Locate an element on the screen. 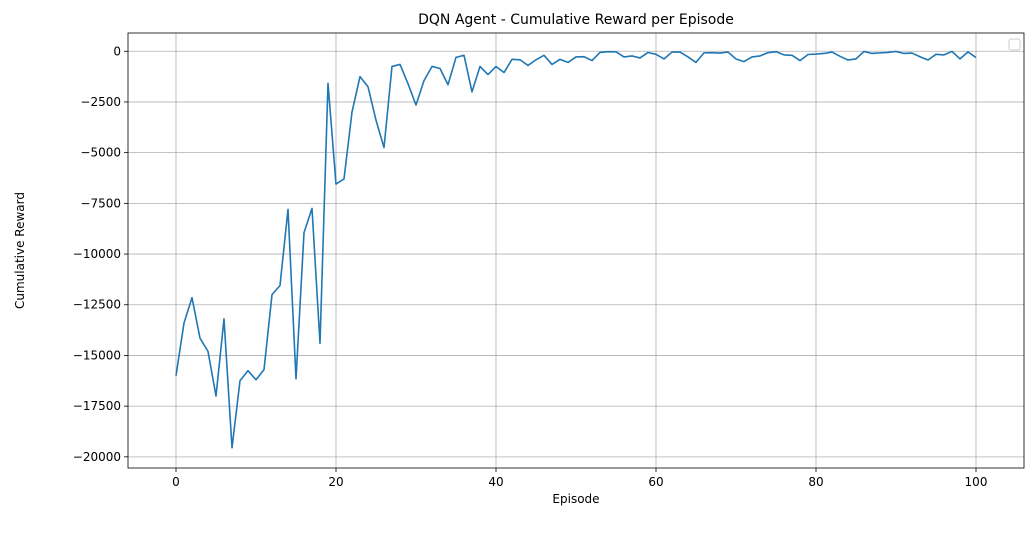 This screenshot has width=1034, height=547. x-tick-label: 0 is located at coordinates (176, 482).